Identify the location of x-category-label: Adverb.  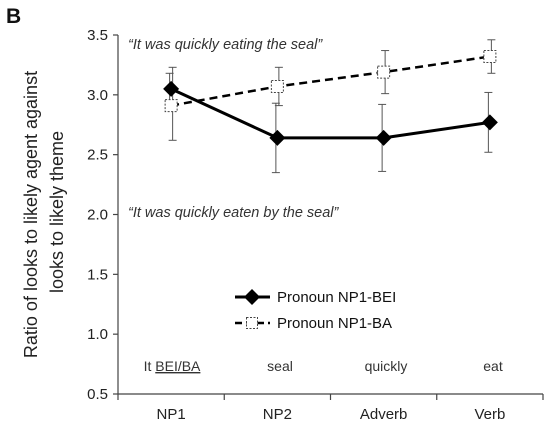
(384, 414).